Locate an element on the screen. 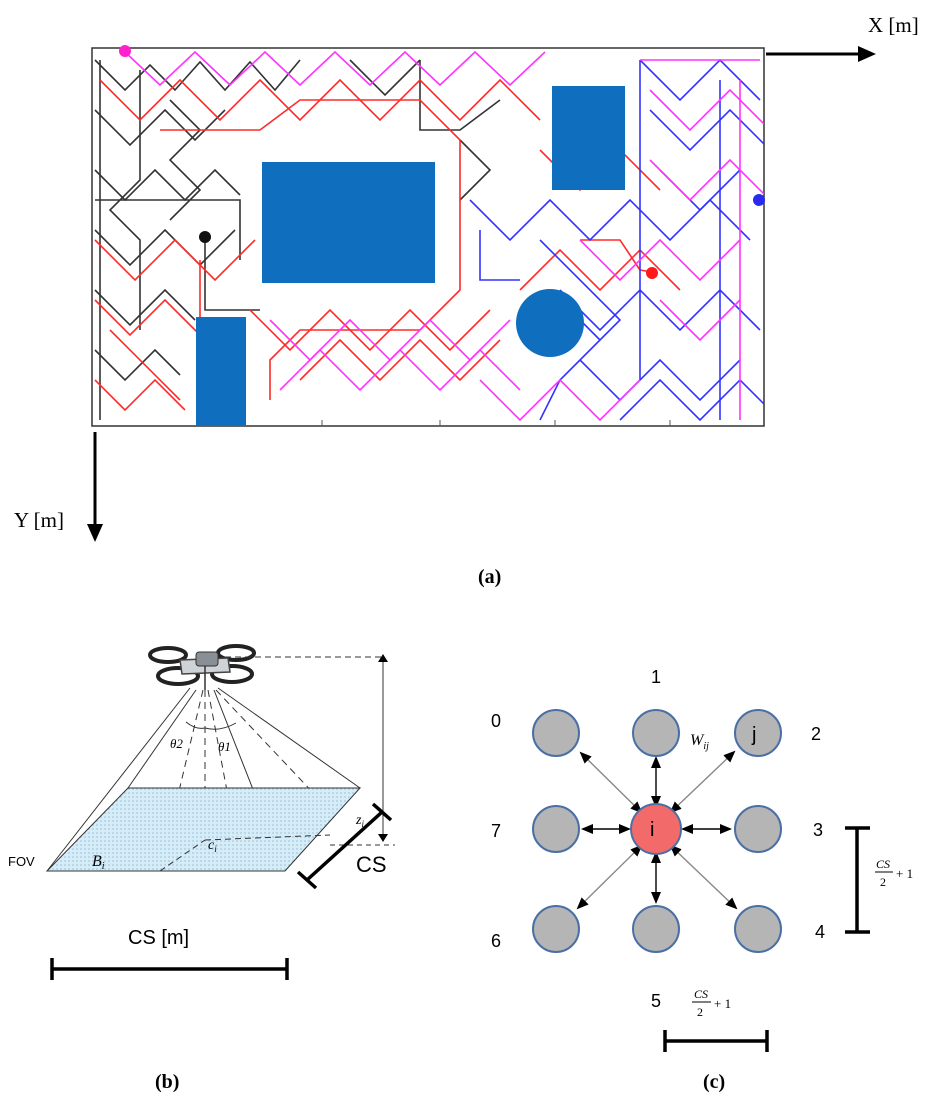 The image size is (933, 1099). c-label: ci is located at coordinates (212, 846).